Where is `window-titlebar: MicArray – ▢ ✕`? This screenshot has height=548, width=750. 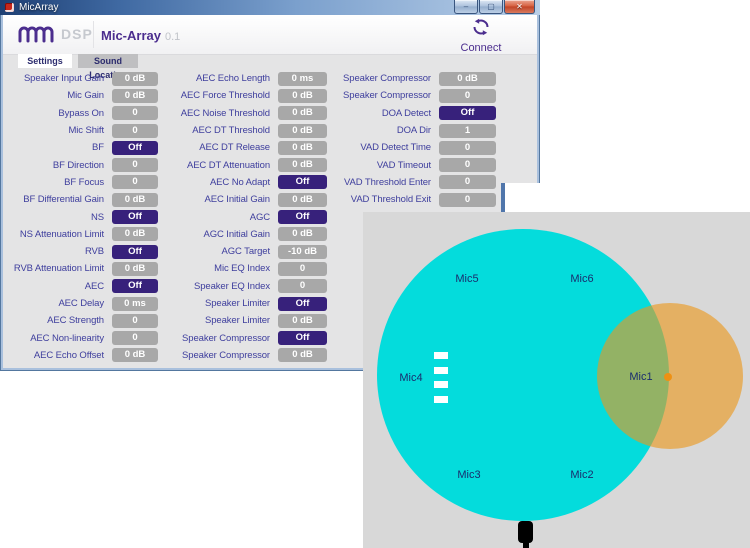
window-titlebar: MicArray – ▢ ✕ is located at coordinates (270, 7).